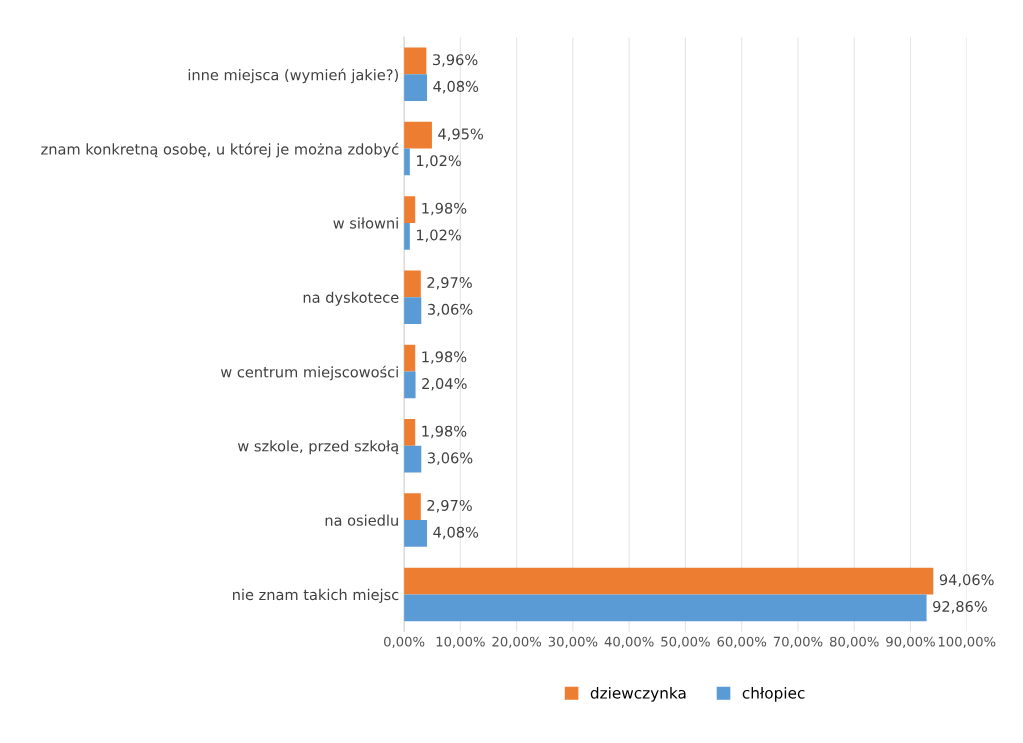  I want to click on y-tick-label: znam konkretną osobę, u której je można zdobyć, so click(220, 150).